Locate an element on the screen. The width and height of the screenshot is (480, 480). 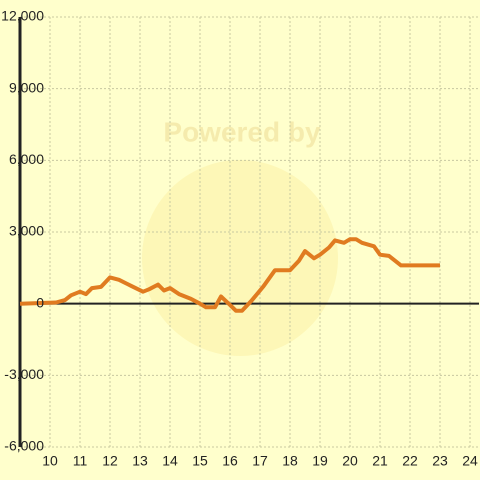
y-tick-label: 6,000 is located at coordinates (26, 159).